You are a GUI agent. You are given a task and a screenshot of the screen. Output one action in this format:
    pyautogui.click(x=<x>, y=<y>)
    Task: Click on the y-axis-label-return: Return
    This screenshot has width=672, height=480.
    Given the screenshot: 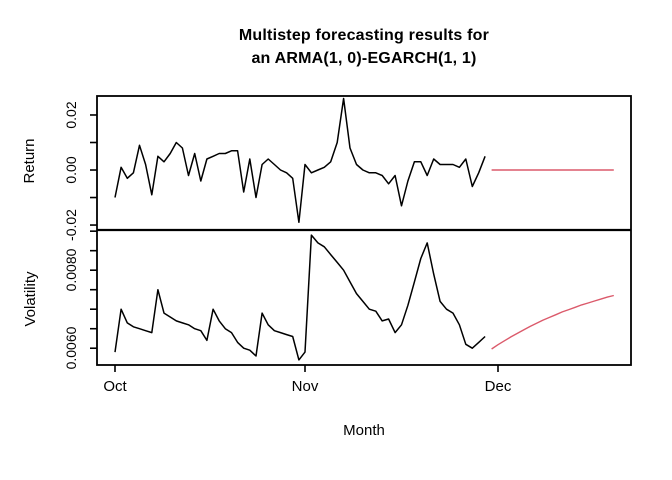 What is the action you would take?
    pyautogui.click(x=29, y=161)
    